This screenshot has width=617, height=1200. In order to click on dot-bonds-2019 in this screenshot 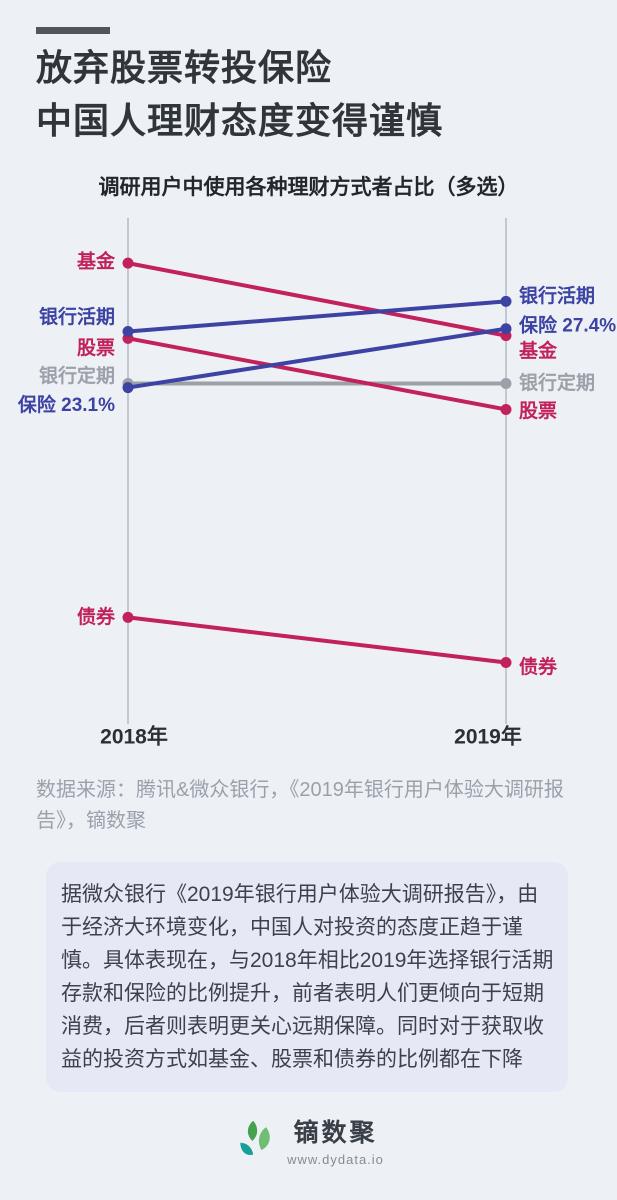, I will do `click(506, 662)`.